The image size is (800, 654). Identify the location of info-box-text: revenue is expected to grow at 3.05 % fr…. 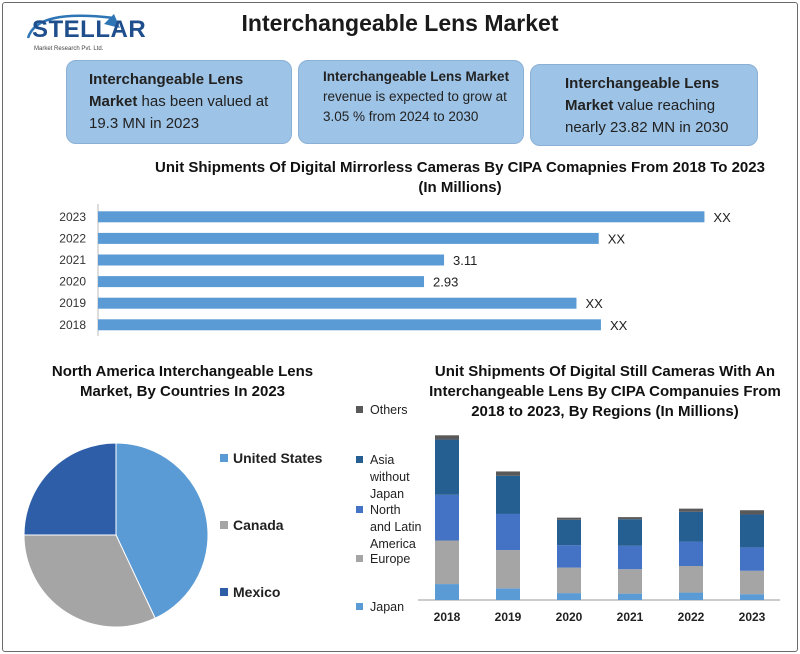
(415, 106).